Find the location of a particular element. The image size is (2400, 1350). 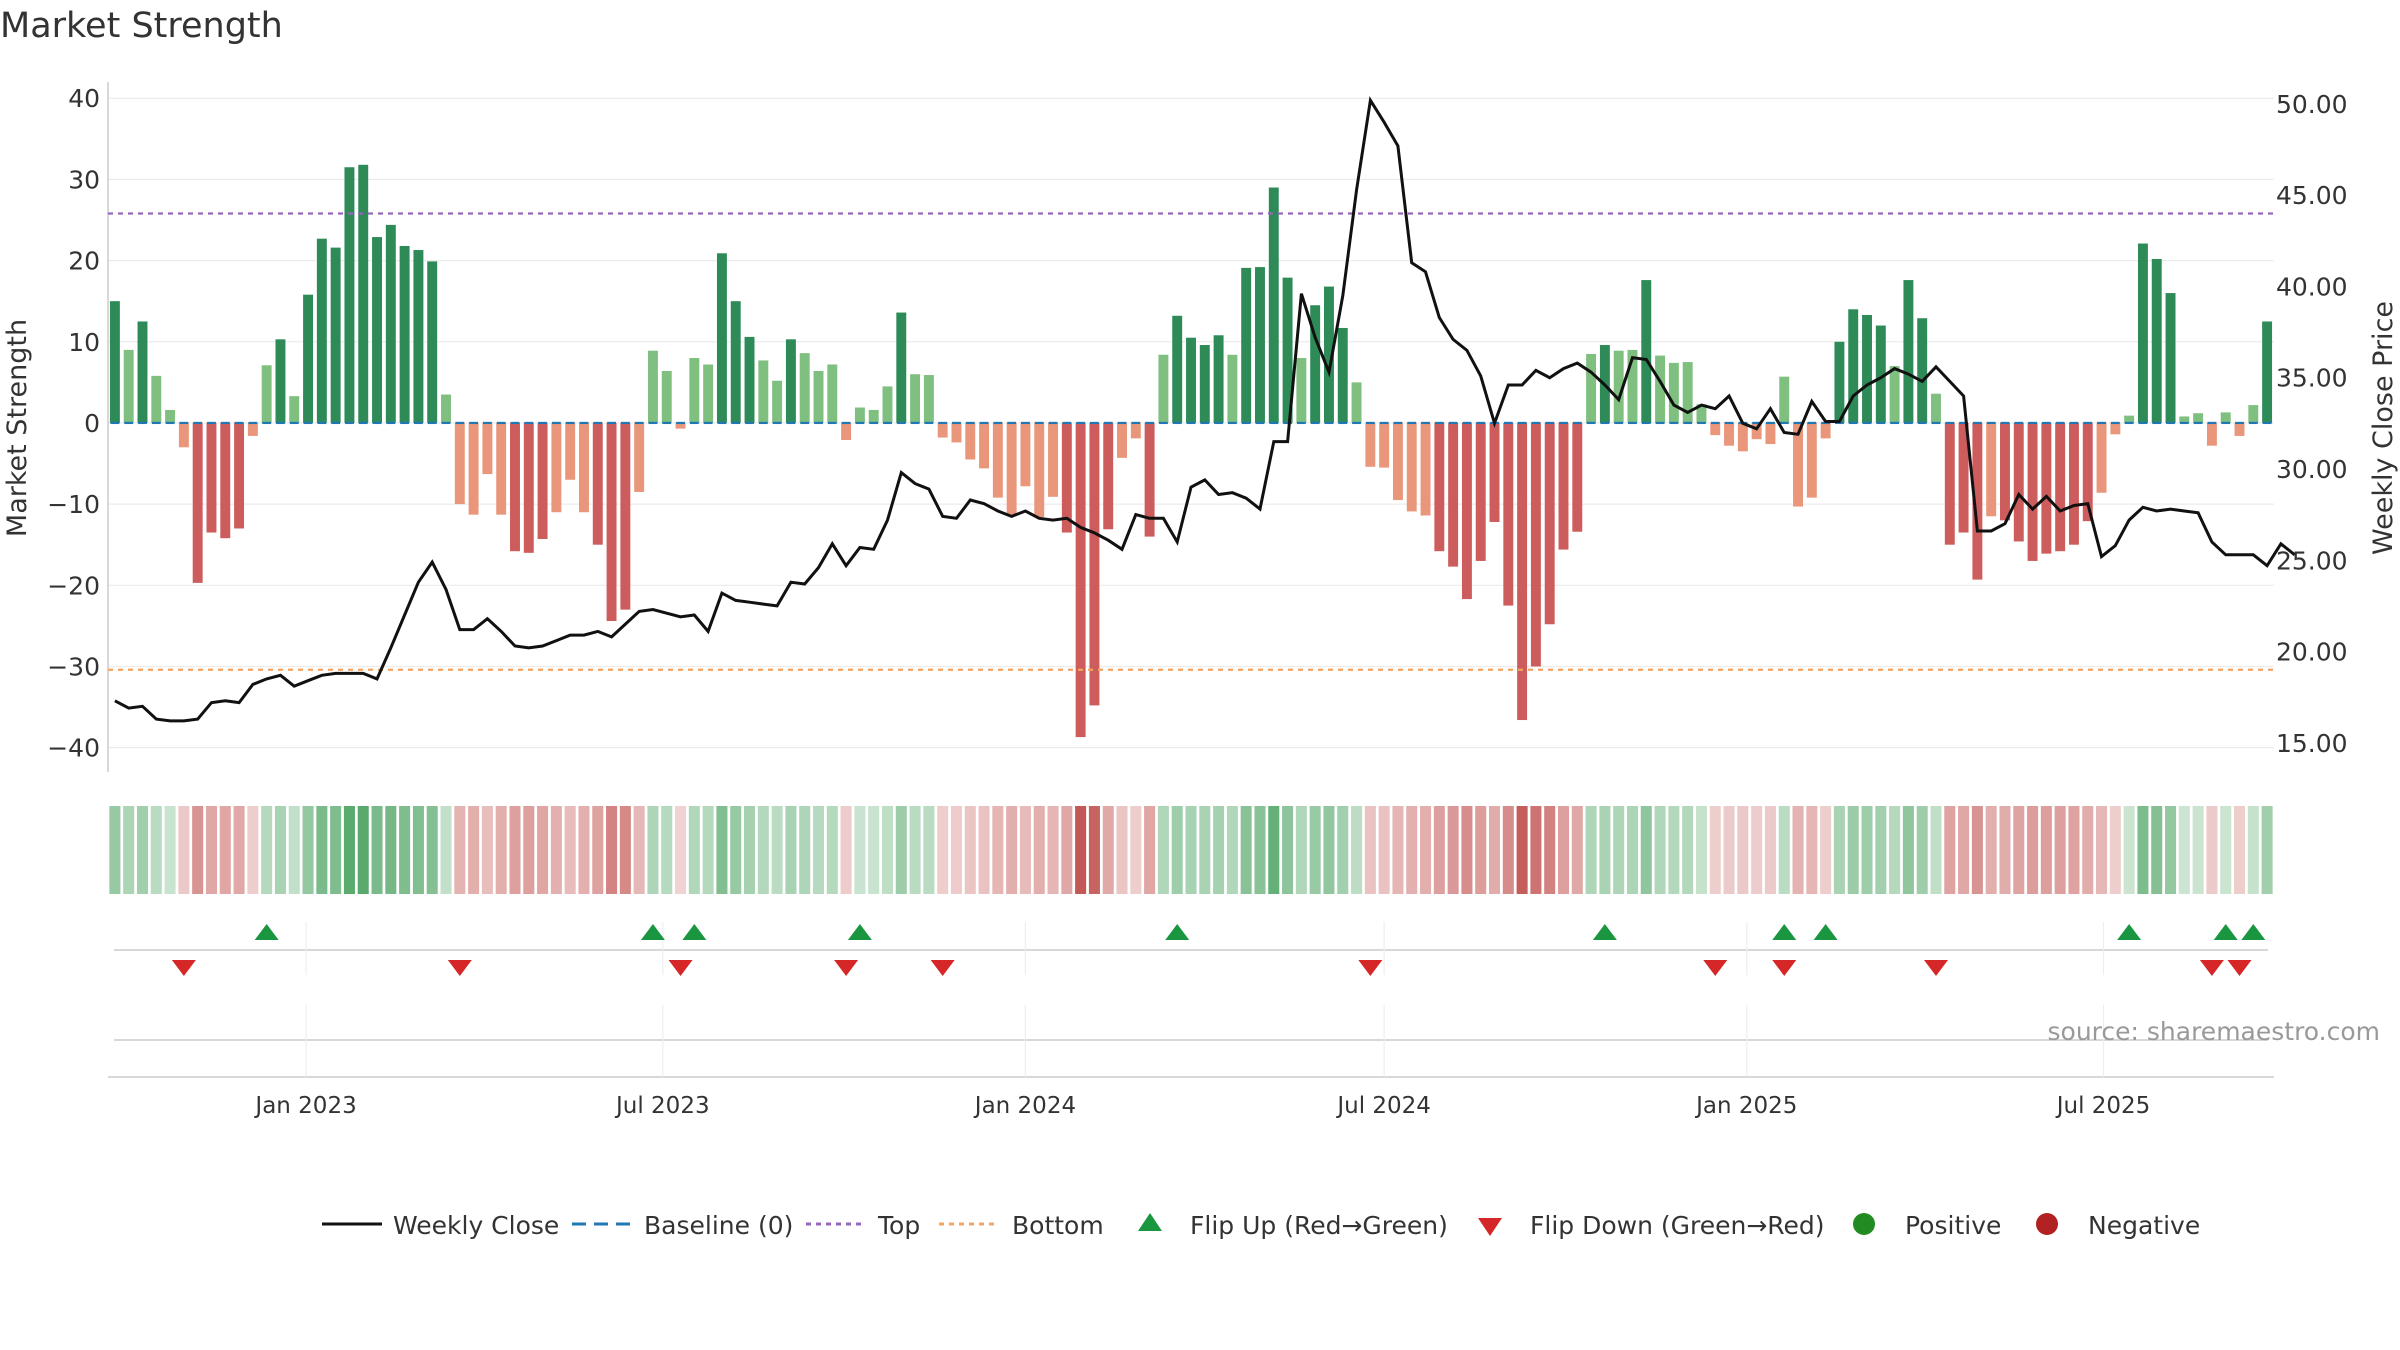

left-tick-label: 40 is located at coordinates (84, 98).